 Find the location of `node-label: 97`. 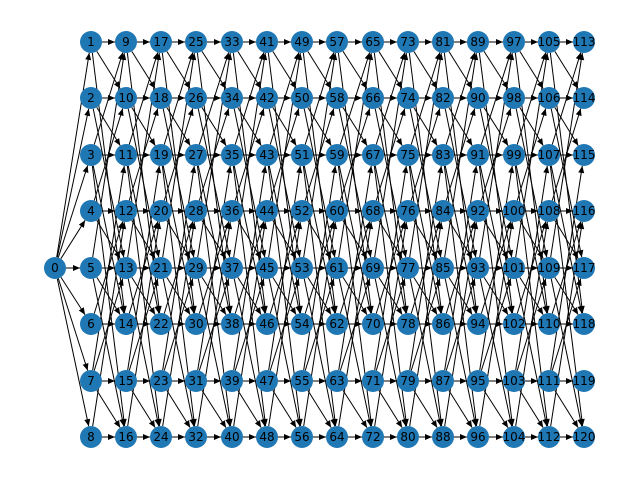

node-label: 97 is located at coordinates (513, 42).